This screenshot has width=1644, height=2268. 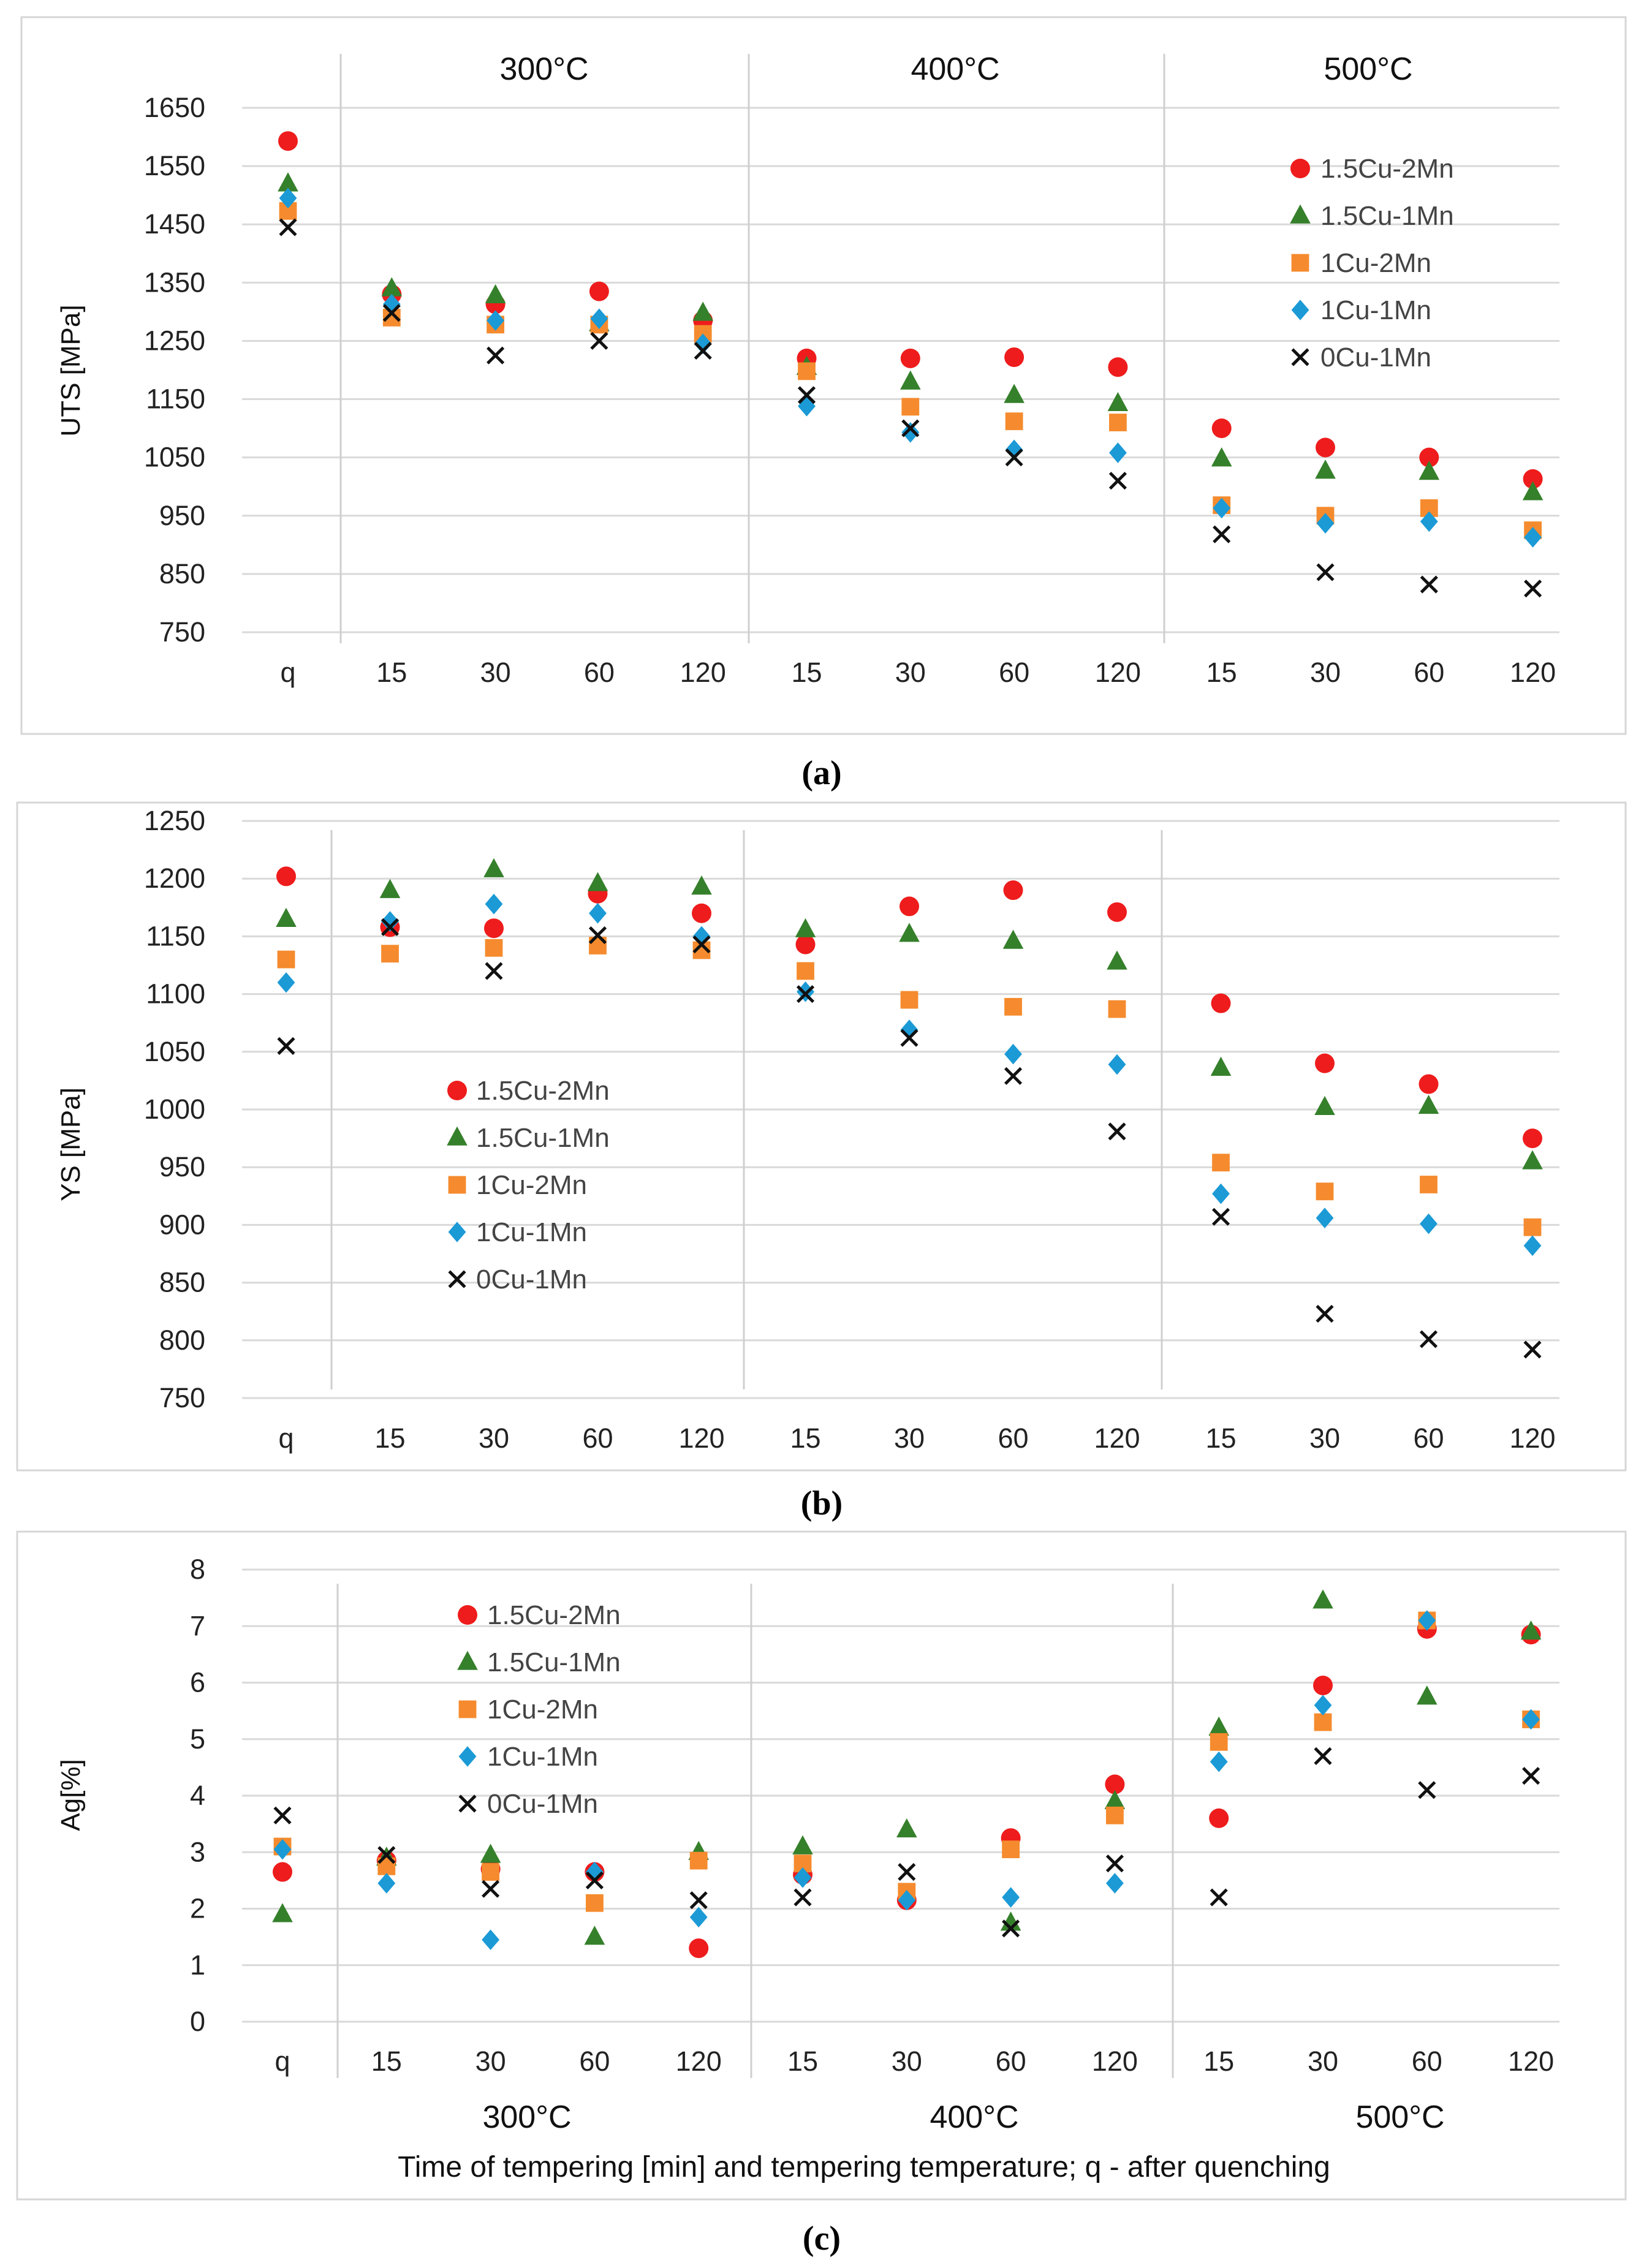 I want to click on legend-label-c-1cu-2mn: 1Cu-2Mn, so click(x=542, y=1710).